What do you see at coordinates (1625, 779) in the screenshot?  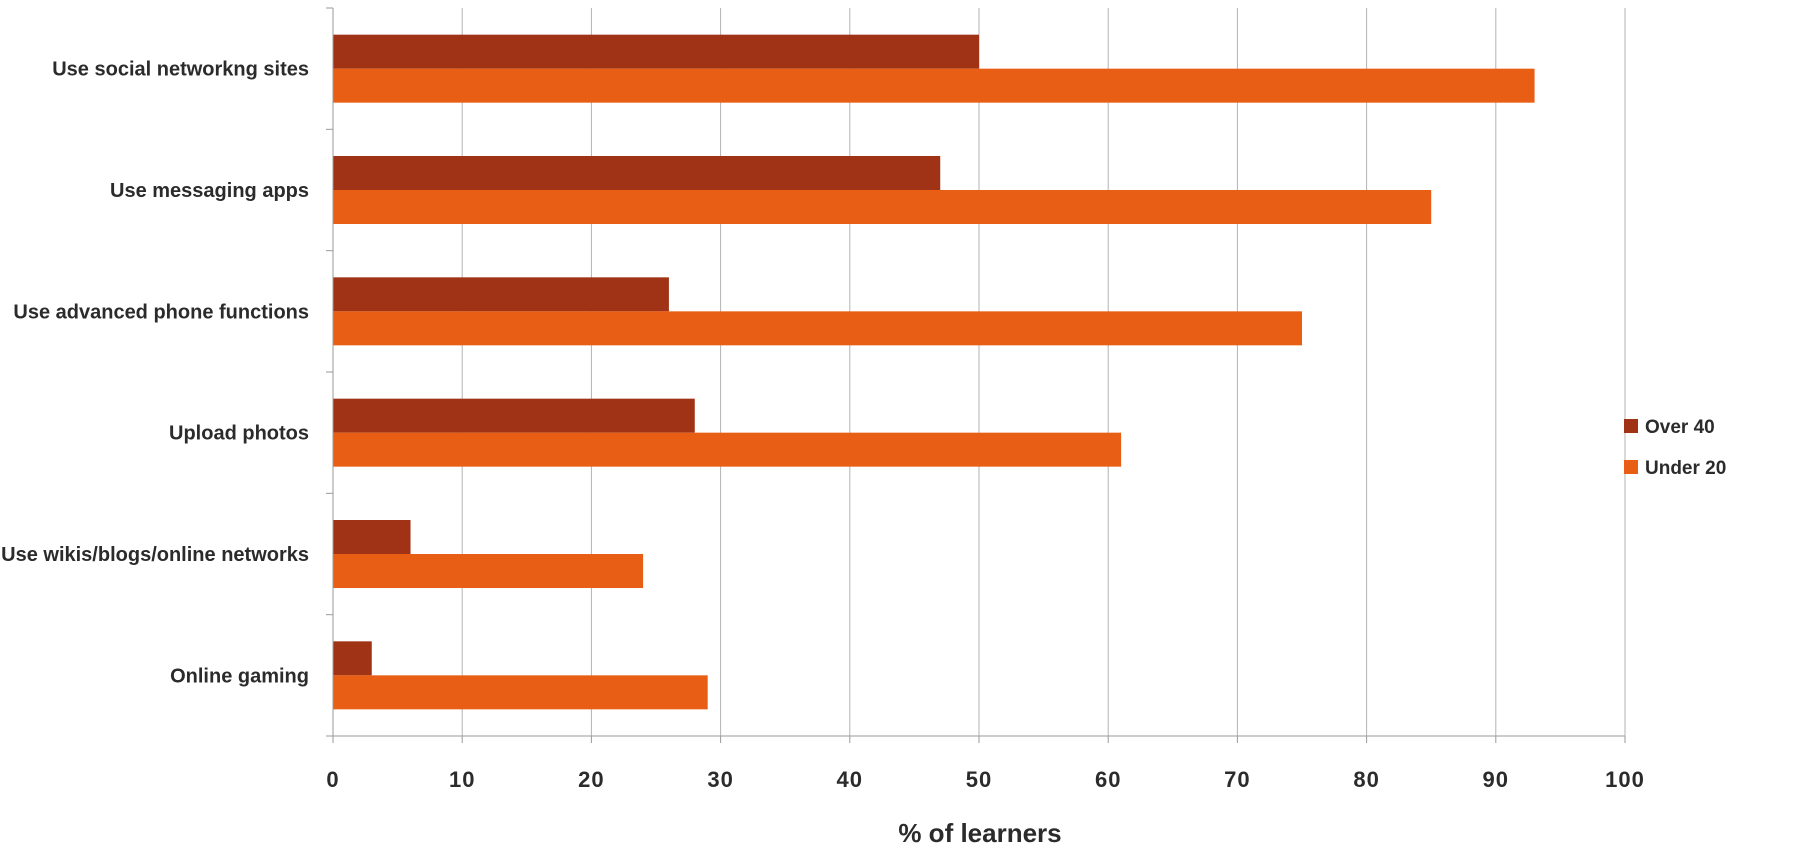 I see `x-tick-label: 100` at bounding box center [1625, 779].